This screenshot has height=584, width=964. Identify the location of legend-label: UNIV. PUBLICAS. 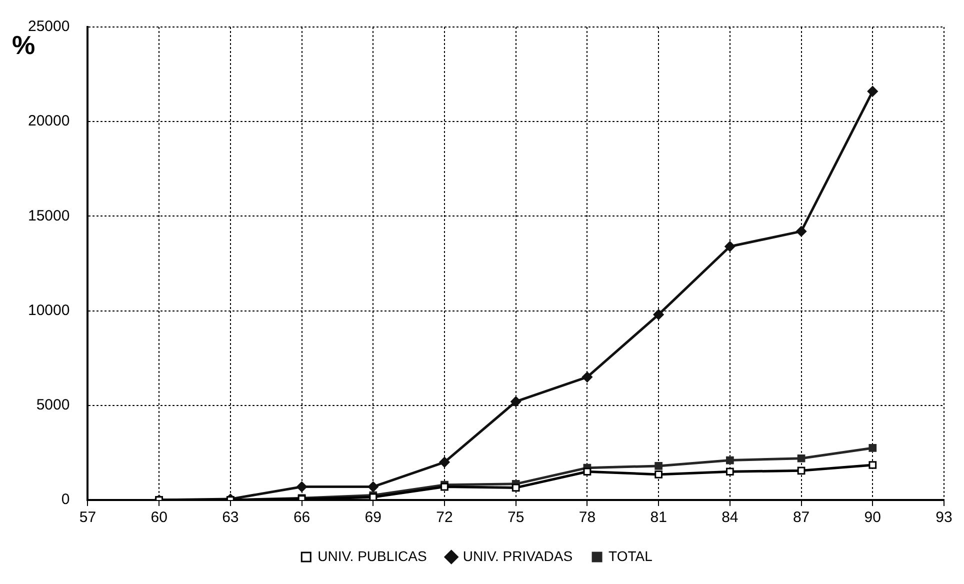
(372, 556).